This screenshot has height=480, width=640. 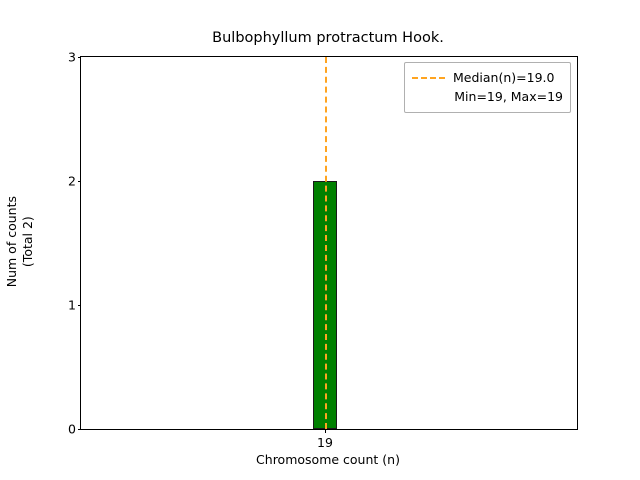 What do you see at coordinates (72, 57) in the screenshot?
I see `y-tick-label-3: 3` at bounding box center [72, 57].